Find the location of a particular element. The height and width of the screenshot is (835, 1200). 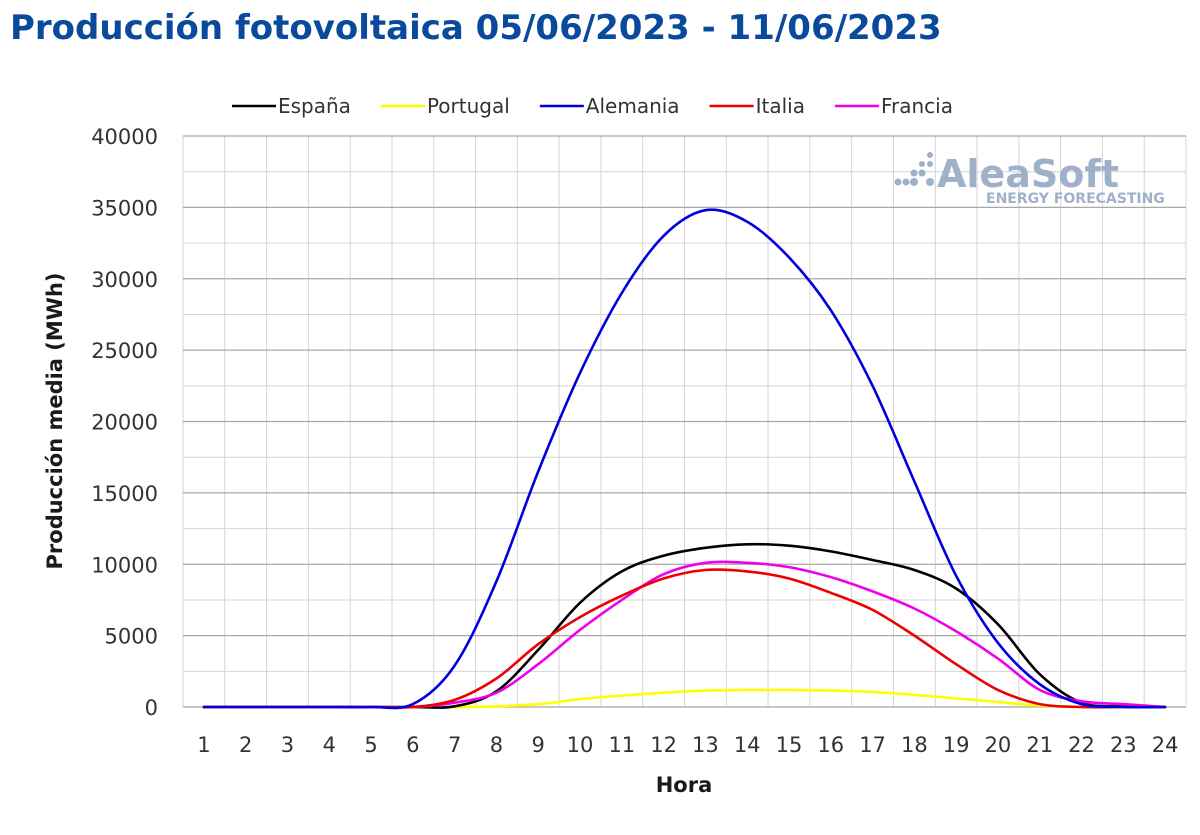

y-tick-label: 40000 is located at coordinates (124, 137).